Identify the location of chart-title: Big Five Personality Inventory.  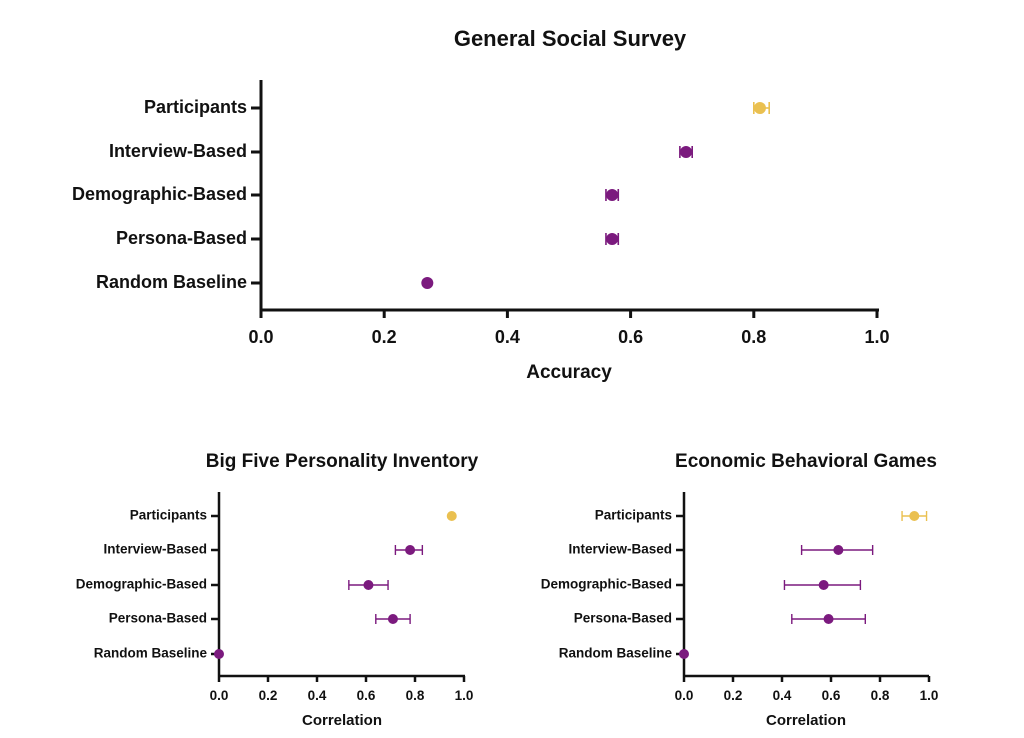
(342, 461).